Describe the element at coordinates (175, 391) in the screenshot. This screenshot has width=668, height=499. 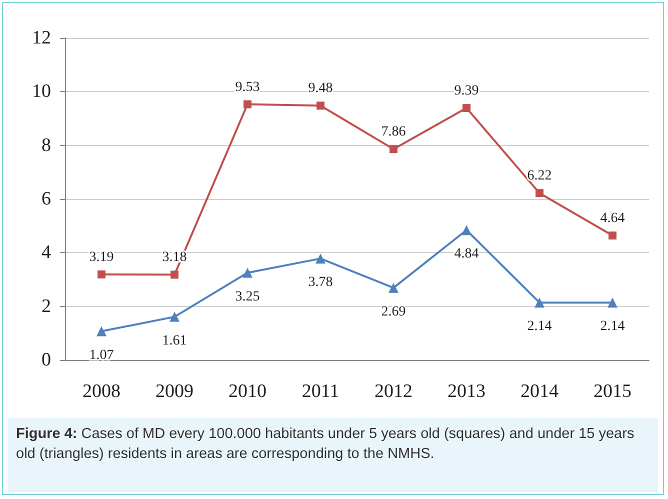
I see `x-tick-label: 2009` at that location.